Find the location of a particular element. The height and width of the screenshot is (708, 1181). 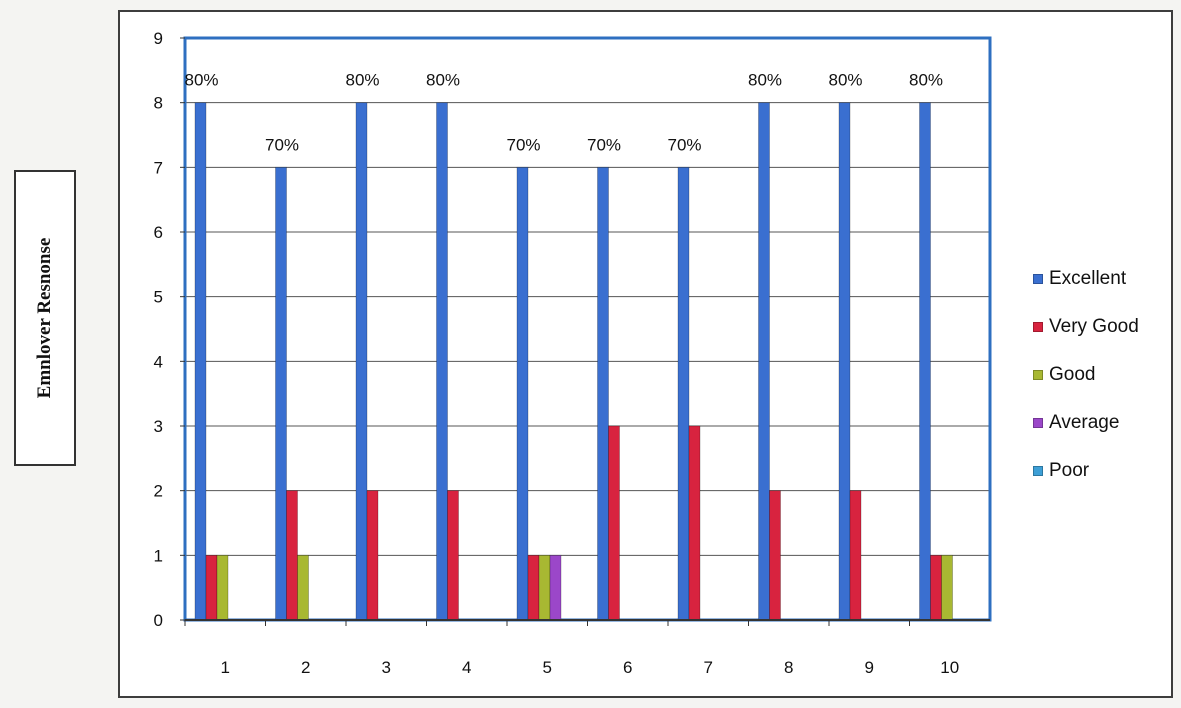

legend-label: Excellent is located at coordinates (1088, 278).